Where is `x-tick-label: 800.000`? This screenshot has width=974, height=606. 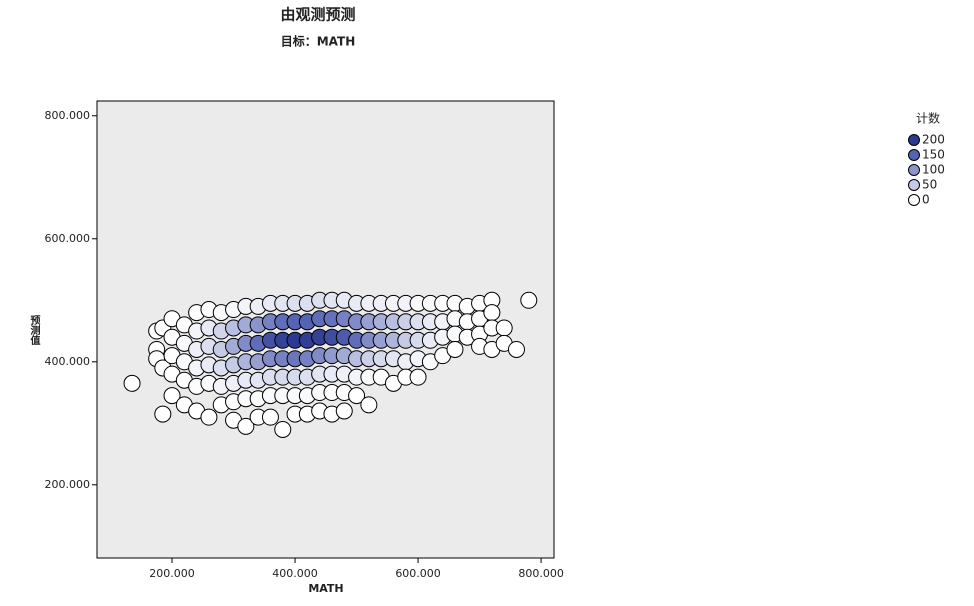 x-tick-label: 800.000 is located at coordinates (541, 573).